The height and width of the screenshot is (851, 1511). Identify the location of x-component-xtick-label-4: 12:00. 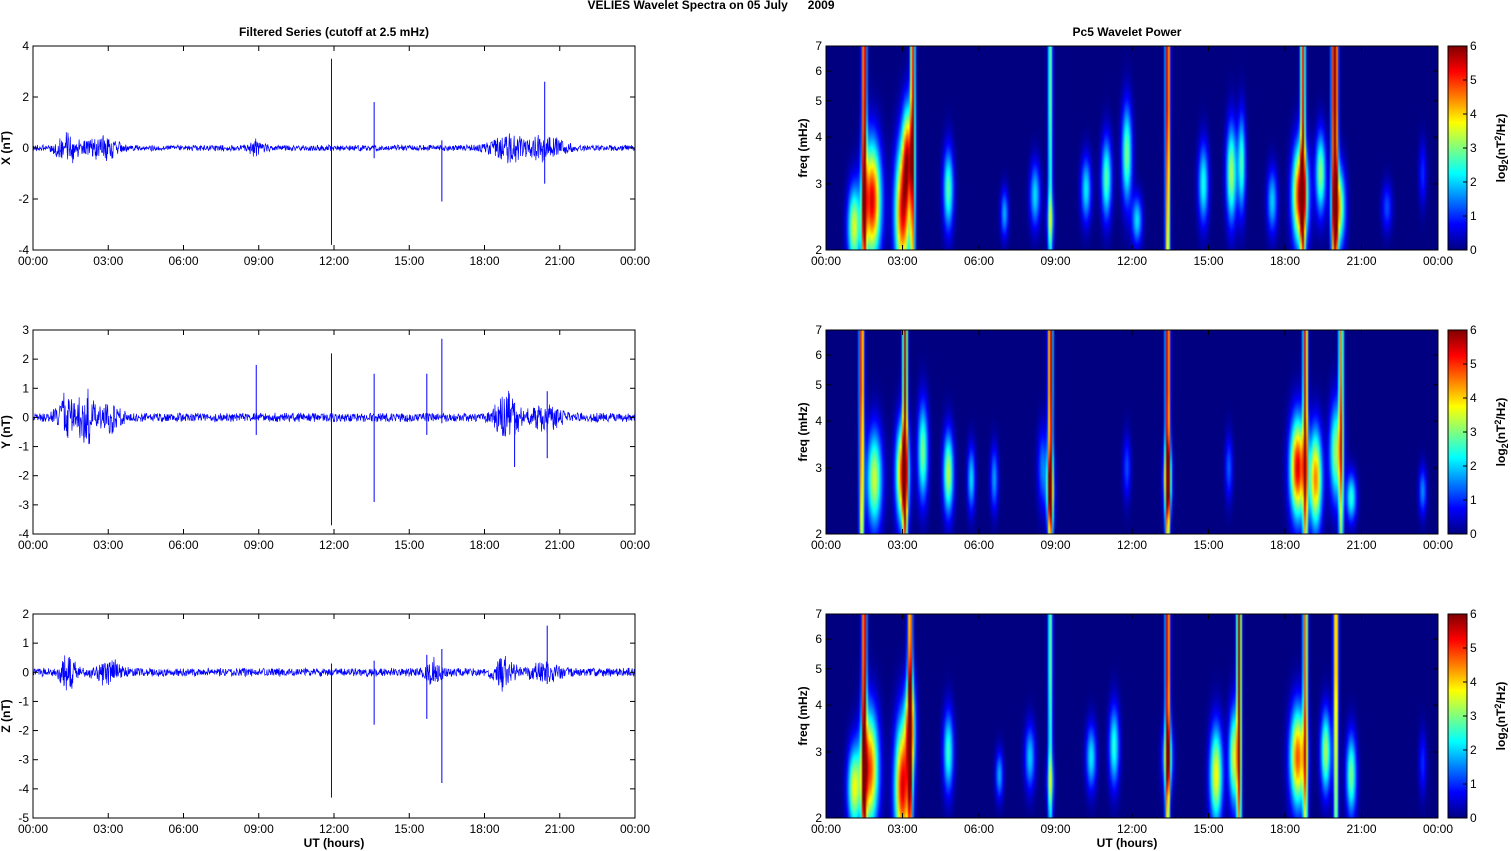
(334, 261).